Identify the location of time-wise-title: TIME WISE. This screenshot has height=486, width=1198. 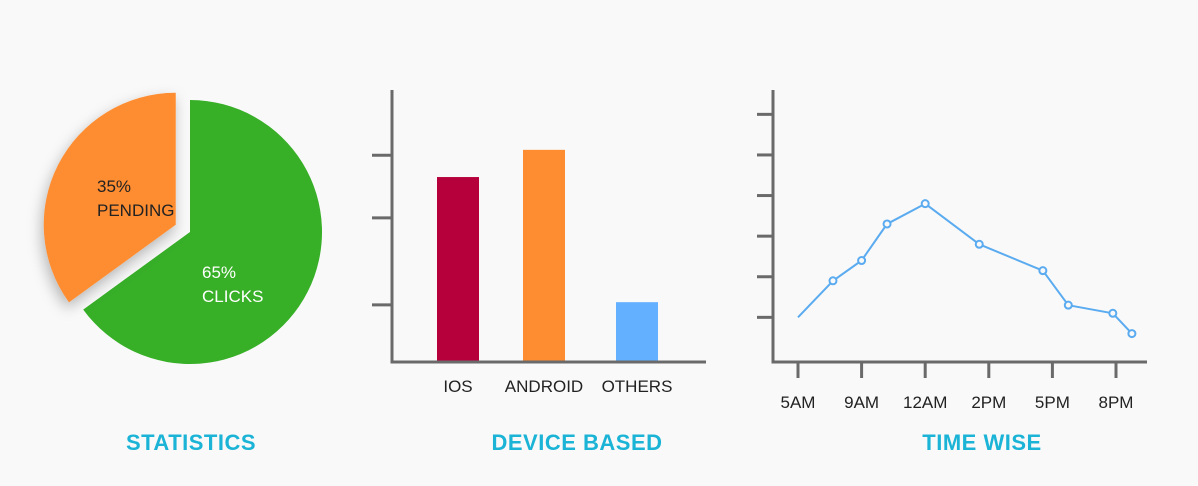
(982, 442).